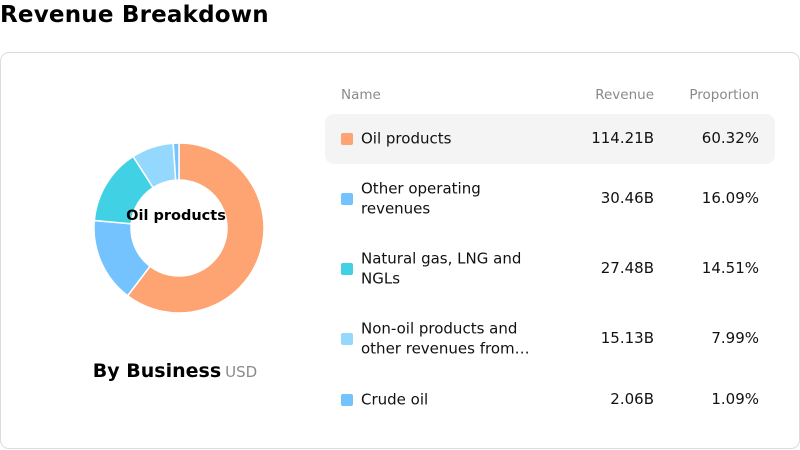 The width and height of the screenshot is (800, 450). What do you see at coordinates (724, 95) in the screenshot?
I see `column-header-proportion: Proportion` at bounding box center [724, 95].